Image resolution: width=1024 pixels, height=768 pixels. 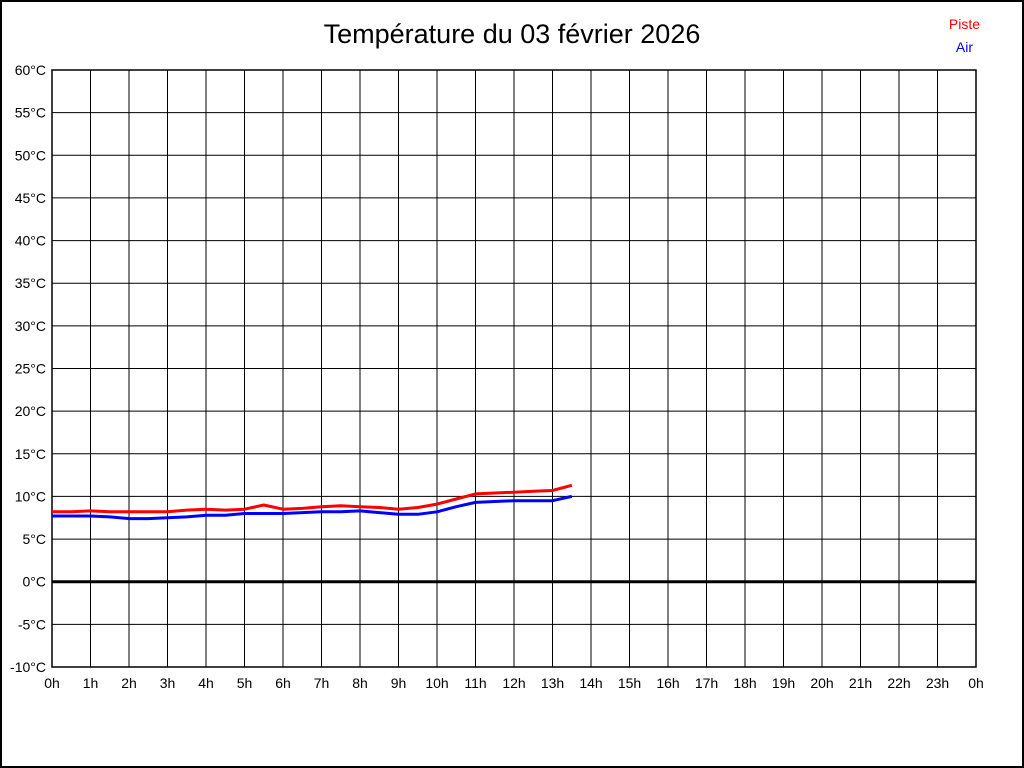 What do you see at coordinates (360, 683) in the screenshot?
I see `x-tick-label: 8h` at bounding box center [360, 683].